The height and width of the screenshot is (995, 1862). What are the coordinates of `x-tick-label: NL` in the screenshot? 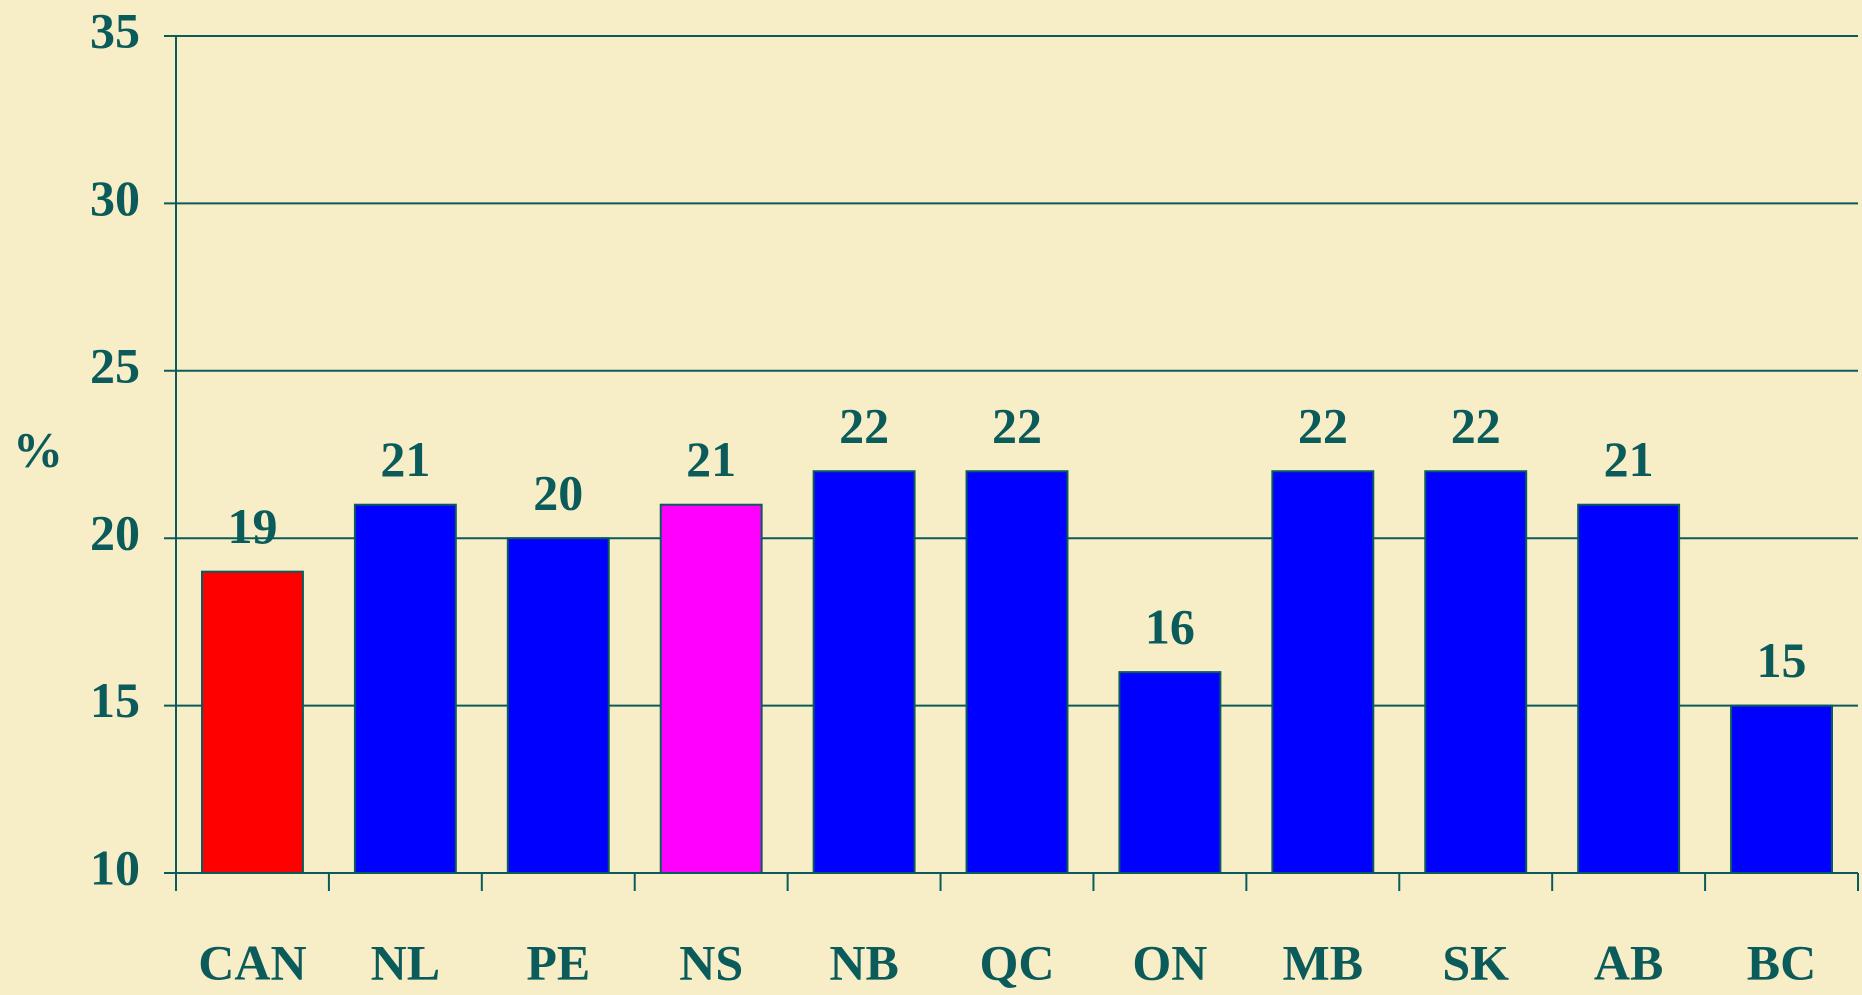 It's located at (405, 962).